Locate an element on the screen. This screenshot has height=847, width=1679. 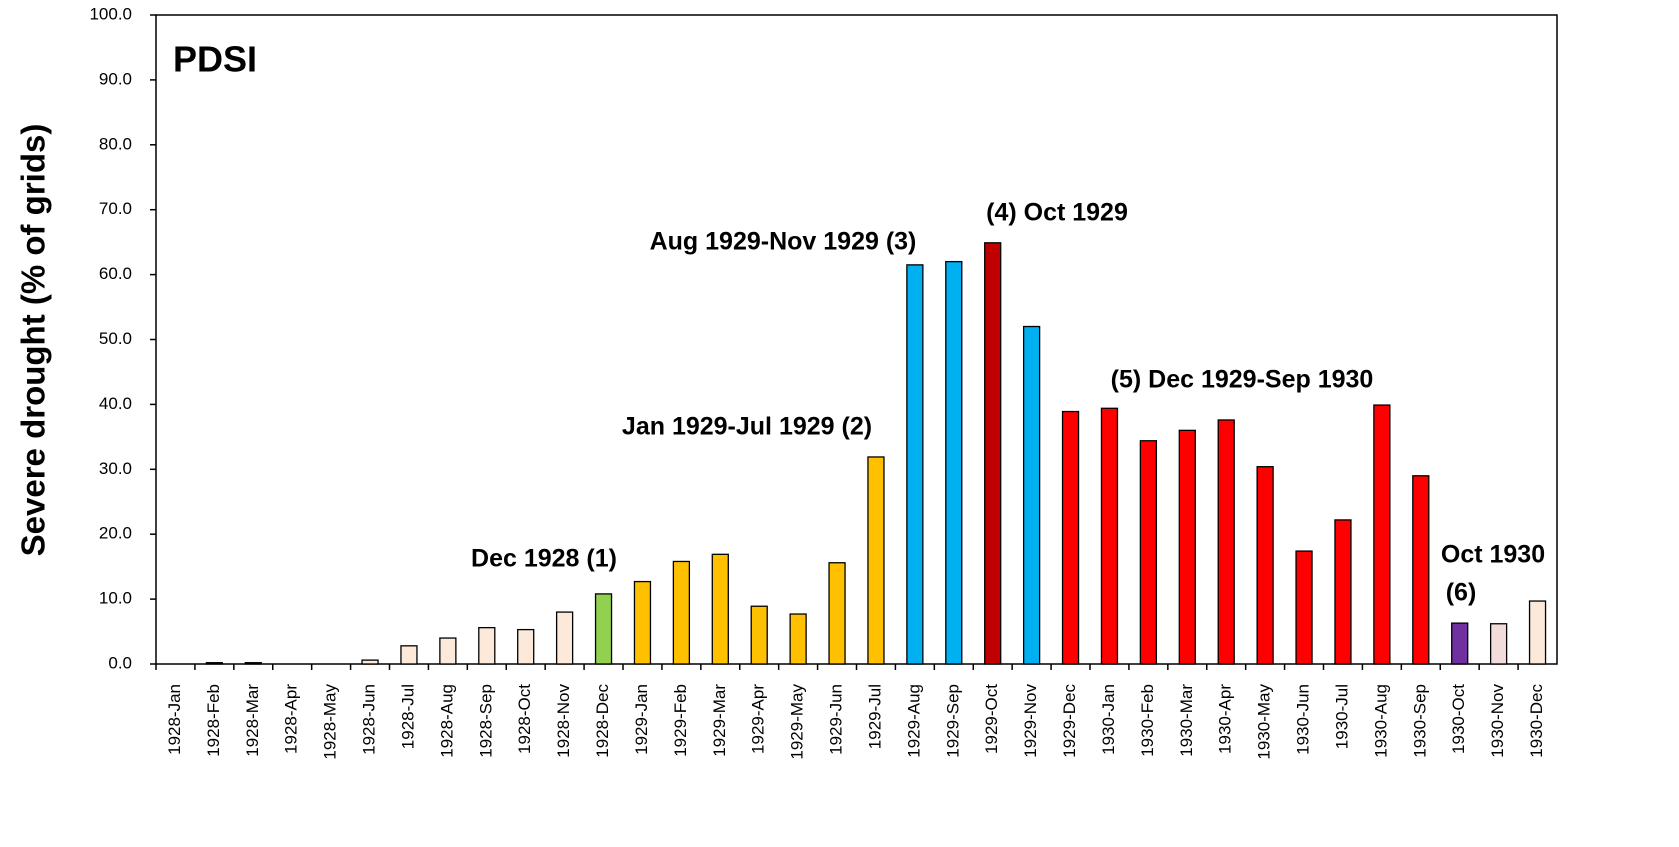
x-tick-label: 1928-Aug is located at coordinates (446, 721).